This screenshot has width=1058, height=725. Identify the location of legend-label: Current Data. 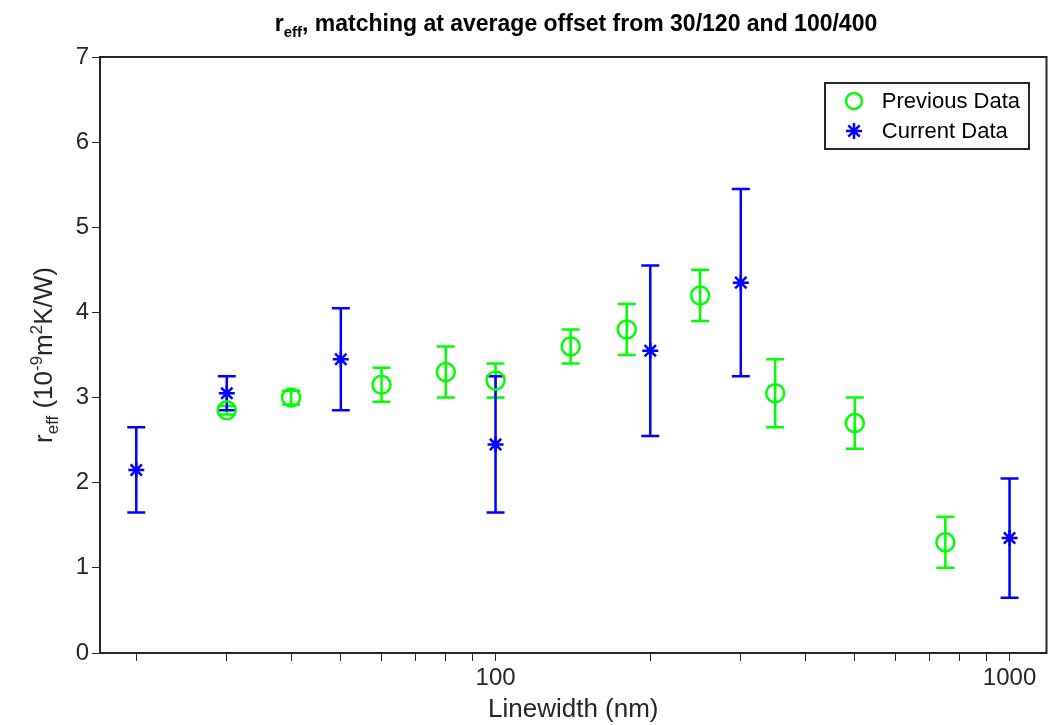
(944, 131).